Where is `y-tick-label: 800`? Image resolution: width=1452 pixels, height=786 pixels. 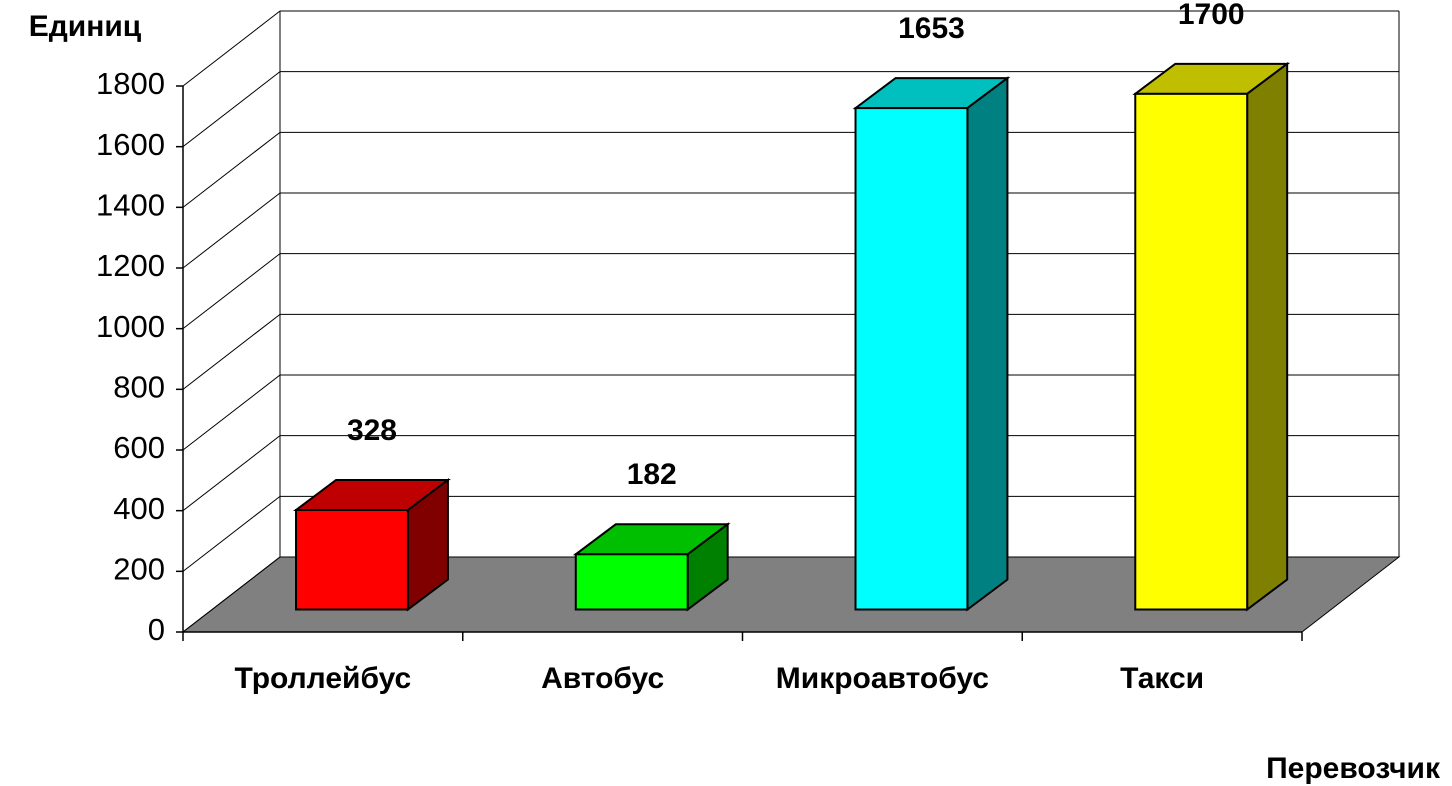
y-tick-label: 800 is located at coordinates (139, 387).